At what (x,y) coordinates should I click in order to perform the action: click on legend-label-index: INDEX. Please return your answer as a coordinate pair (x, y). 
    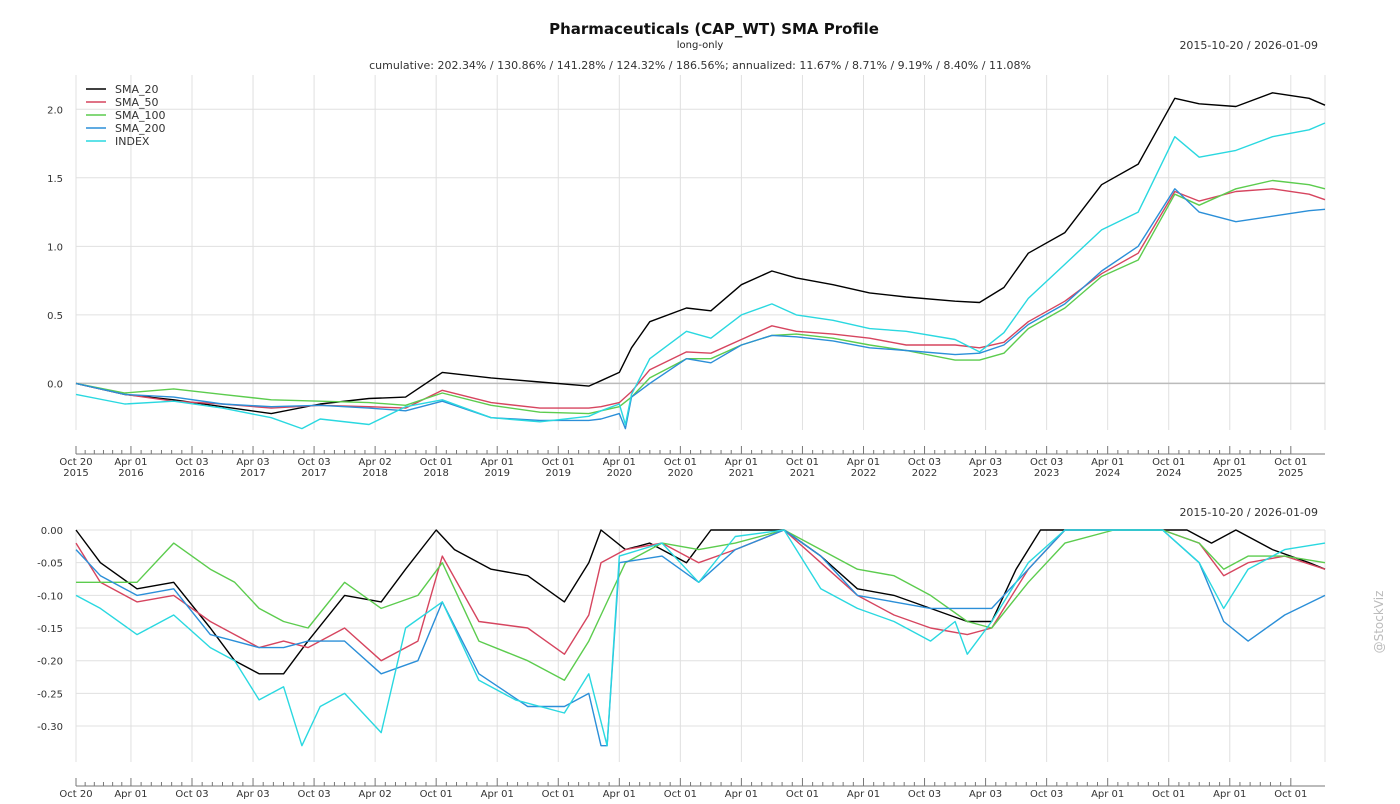
    Looking at the image, I should click on (132, 141).